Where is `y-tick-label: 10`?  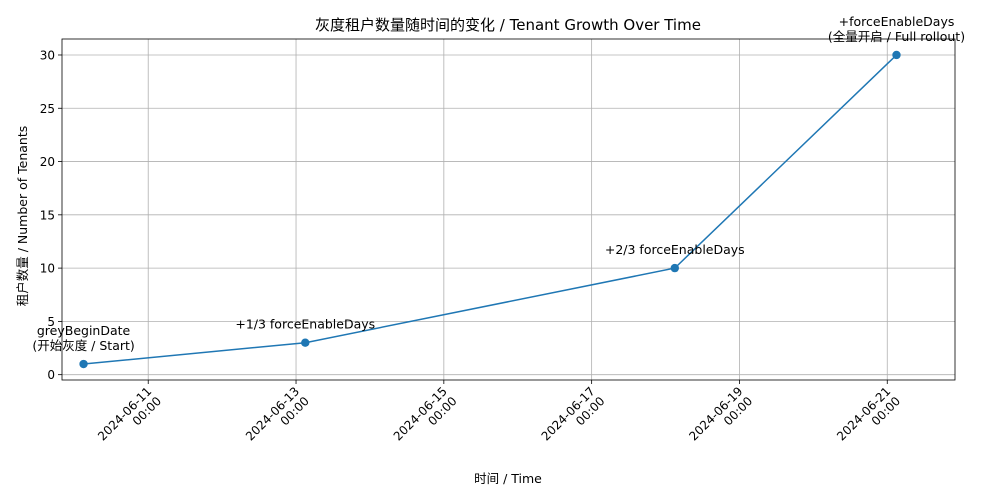 y-tick-label: 10 is located at coordinates (47, 269).